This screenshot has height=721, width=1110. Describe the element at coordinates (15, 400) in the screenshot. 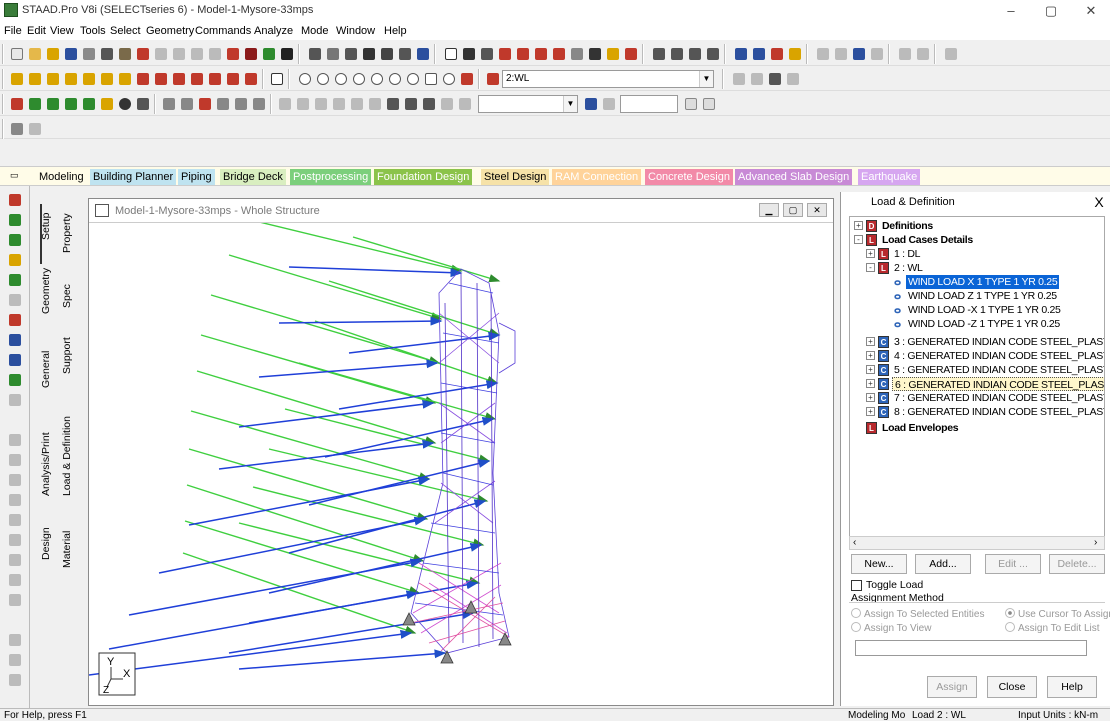

I see `plate-tool-icon` at that location.